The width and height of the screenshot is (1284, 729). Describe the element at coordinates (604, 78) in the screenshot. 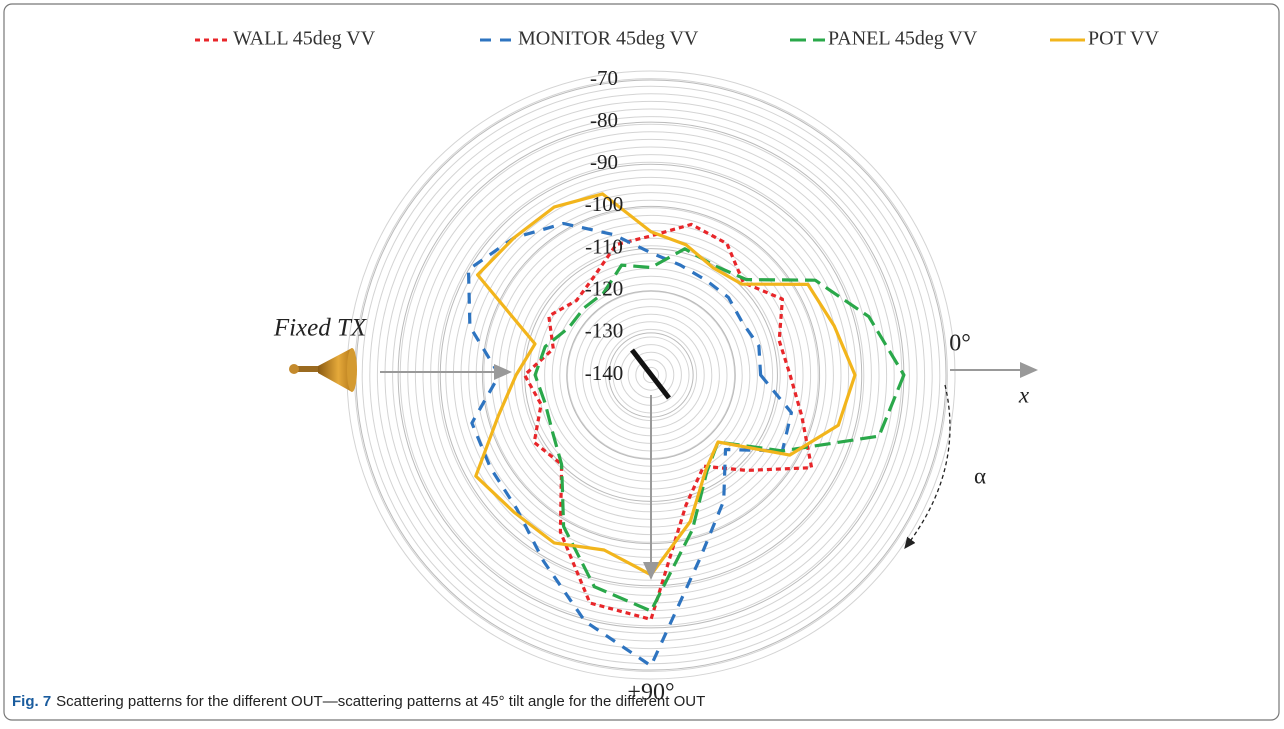

I see `r-tick-label: -70` at that location.